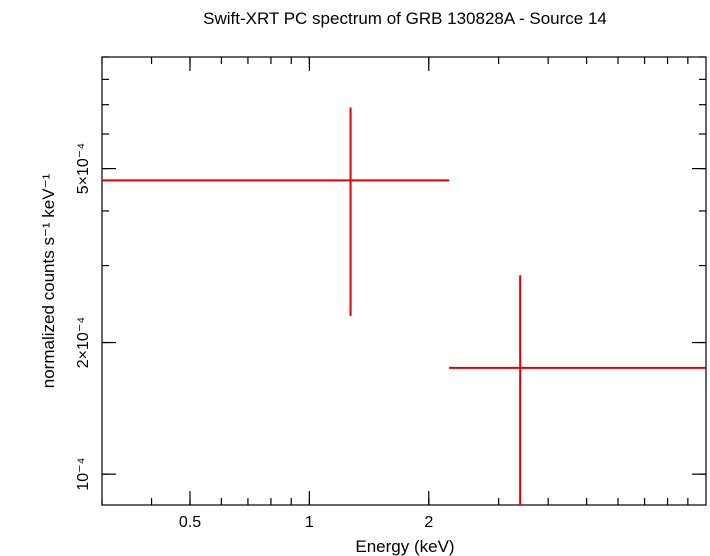  Describe the element at coordinates (190, 522) in the screenshot. I see `x-tick-label: 0.5` at that location.